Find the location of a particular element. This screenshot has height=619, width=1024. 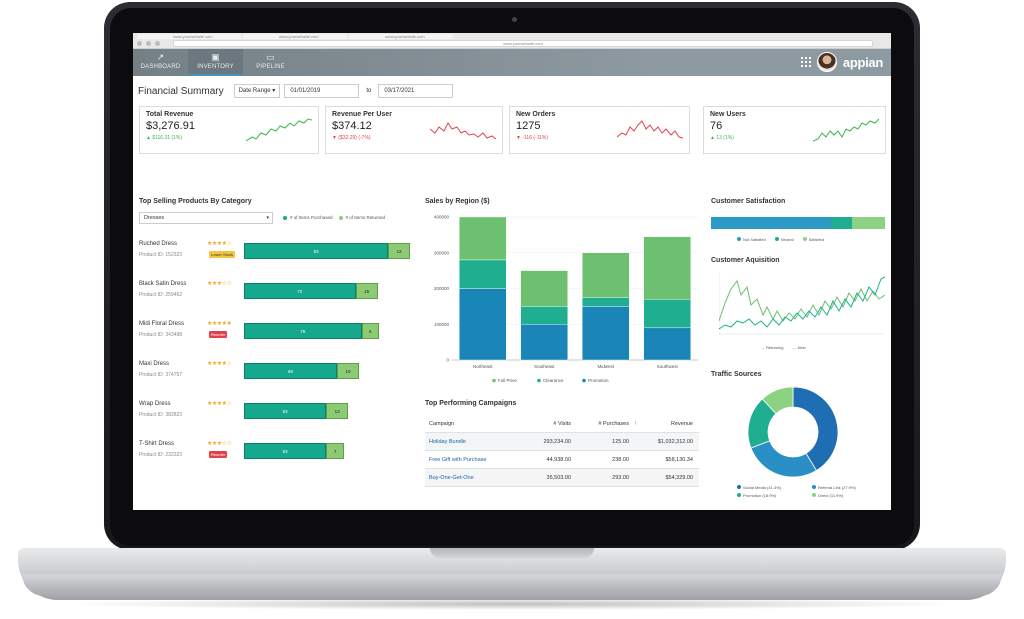

legend-item: Social Media (41.3%) is located at coordinates (774, 487).